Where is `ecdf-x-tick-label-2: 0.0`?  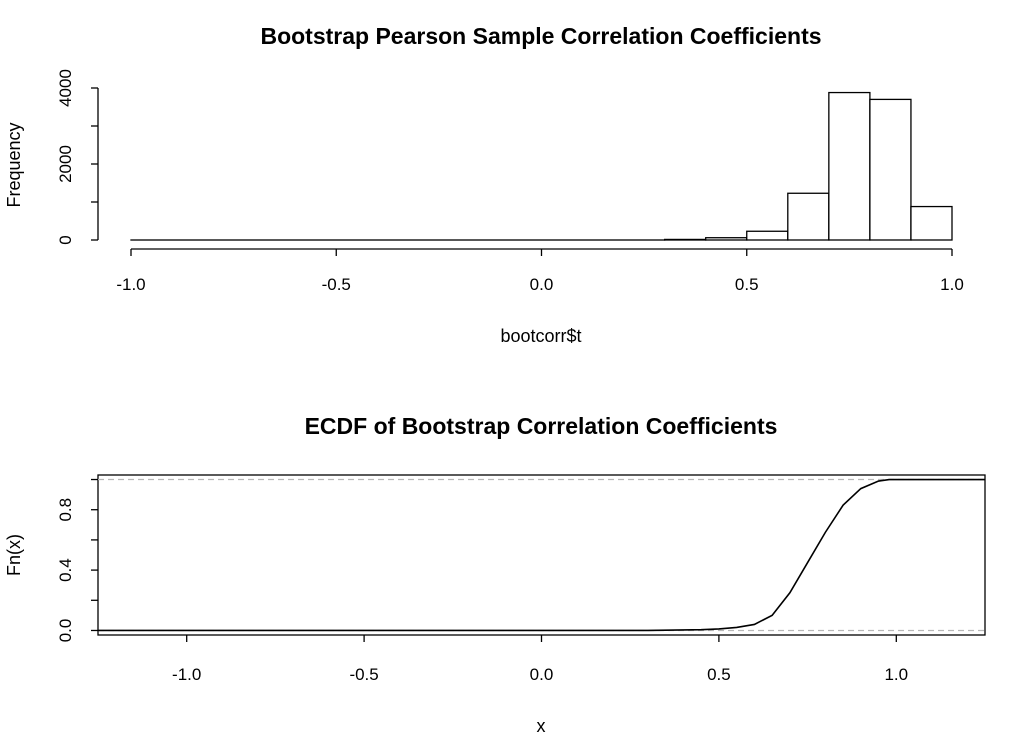
ecdf-x-tick-label-2: 0.0 is located at coordinates (542, 674).